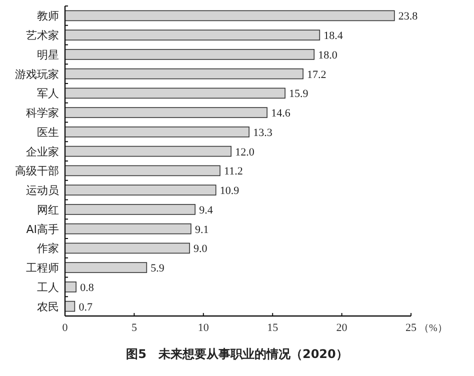 The image size is (474, 376). I want to click on y-tick-label: 高级干部, so click(37, 171).